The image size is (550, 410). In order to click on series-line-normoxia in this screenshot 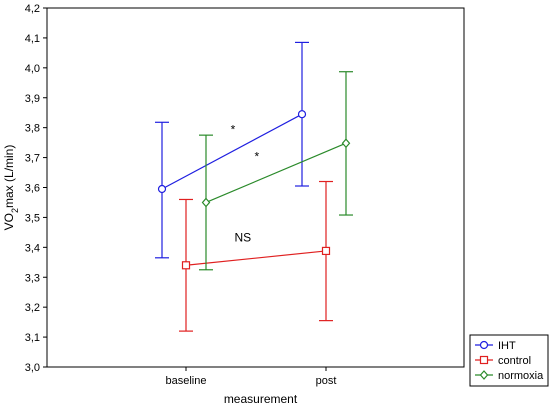, I will do `click(276, 173)`.